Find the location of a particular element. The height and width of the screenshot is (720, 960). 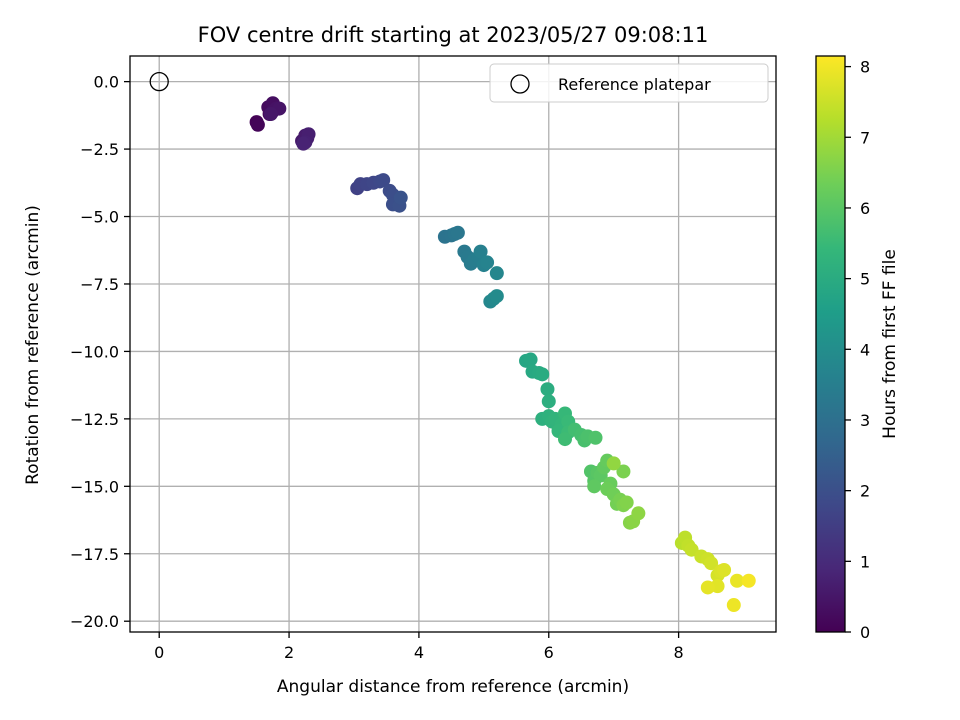

y-tick-label: −10.0 is located at coordinates (94, 351).